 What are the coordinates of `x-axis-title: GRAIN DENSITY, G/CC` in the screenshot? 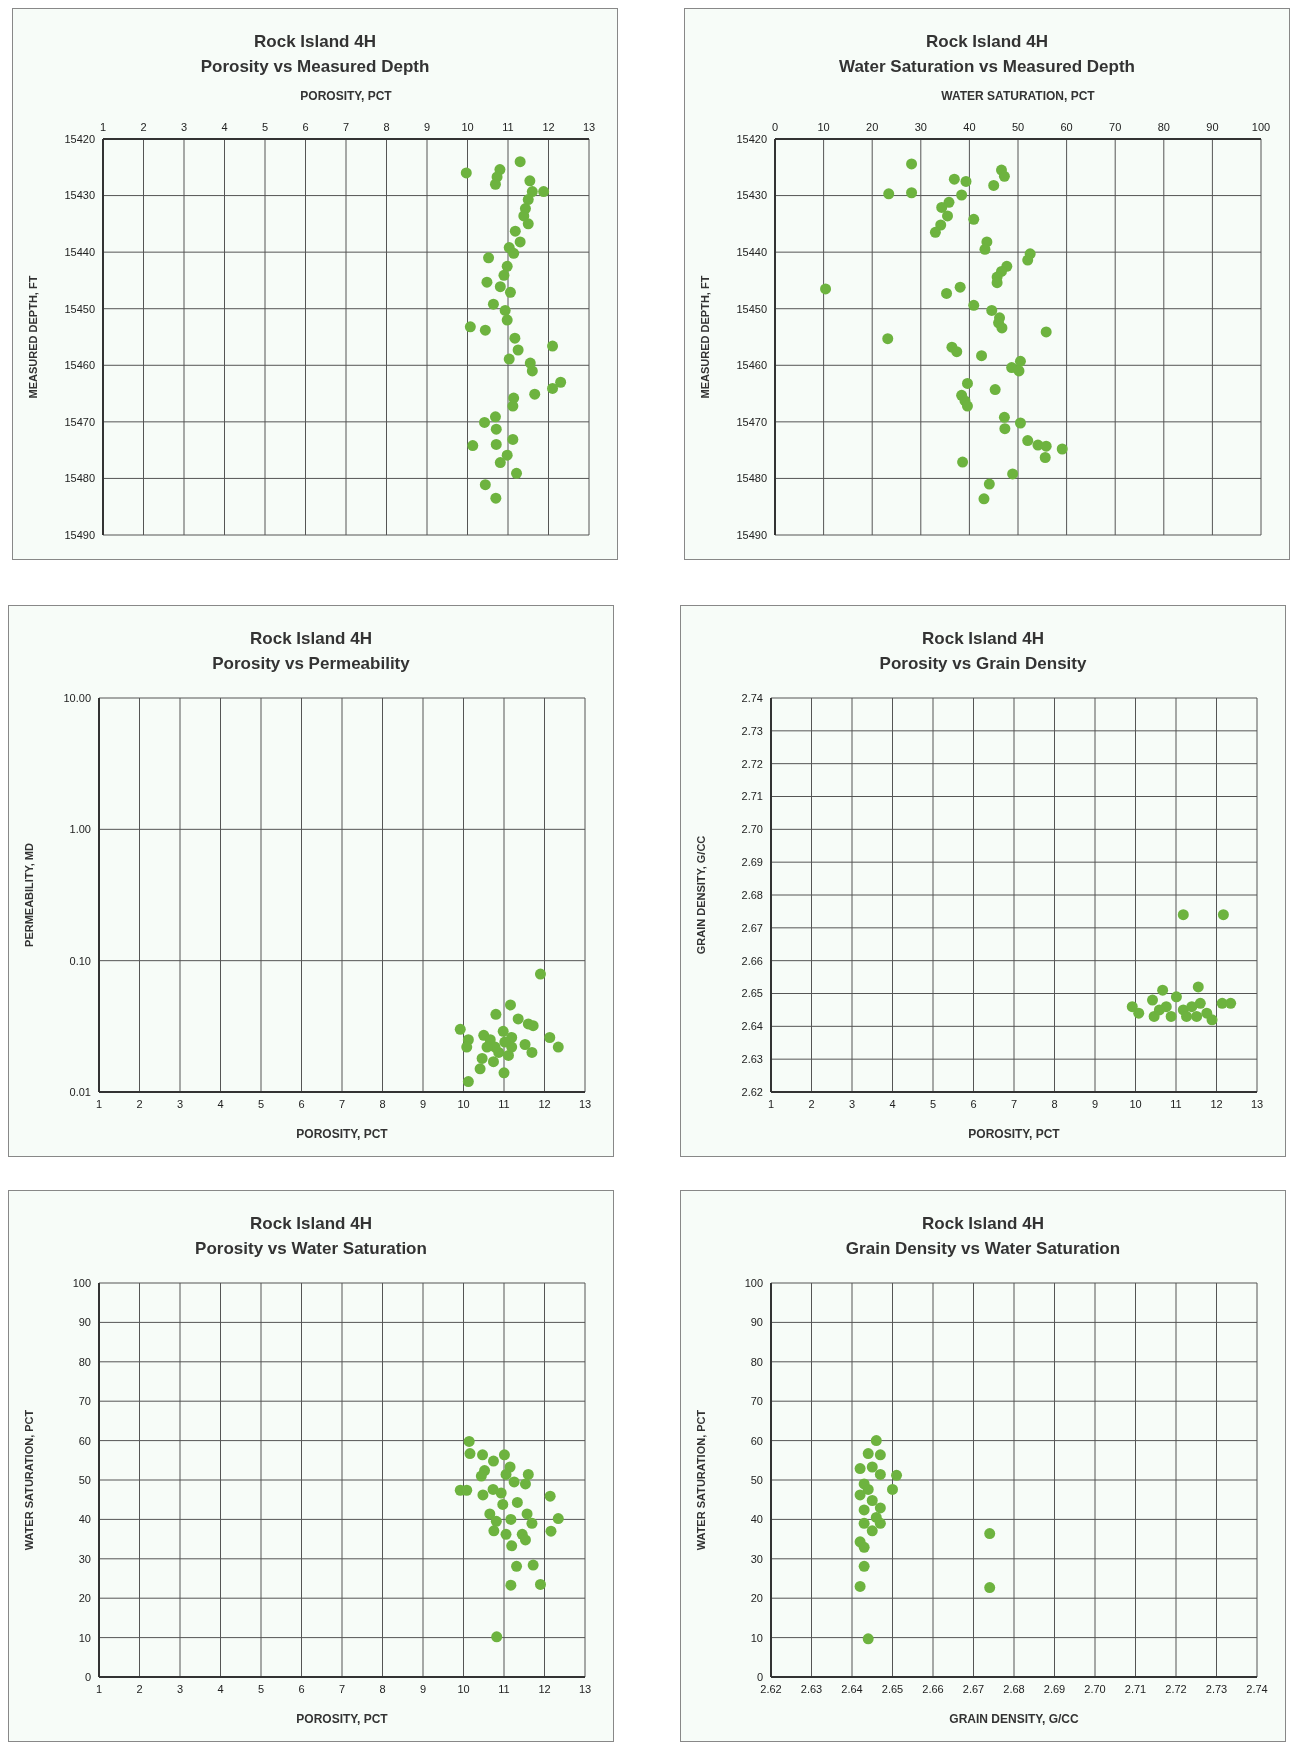 It's located at (1014, 1719).